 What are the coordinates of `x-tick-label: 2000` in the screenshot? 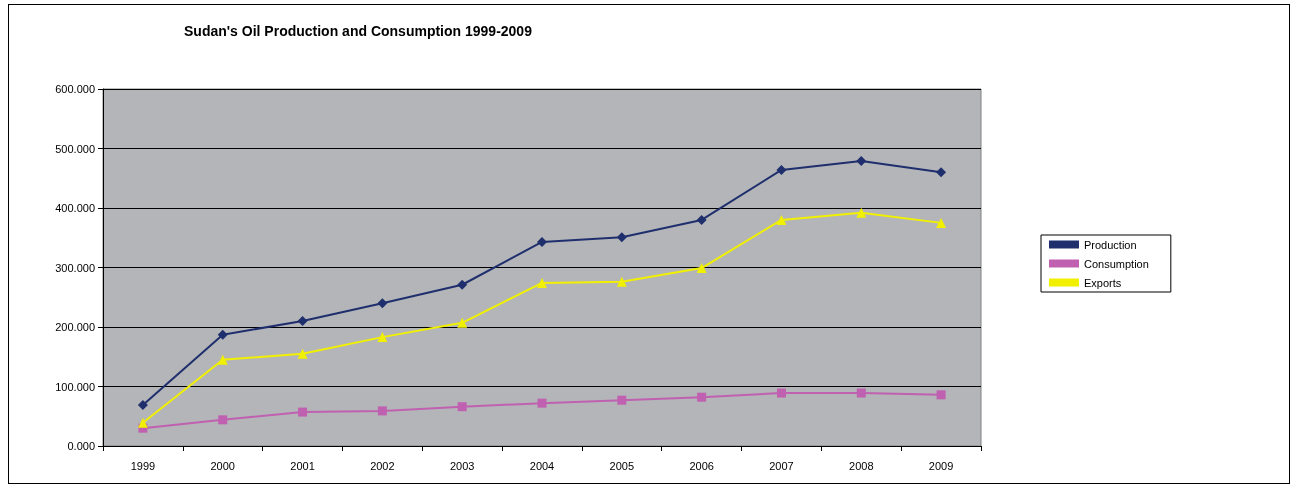 It's located at (222, 465).